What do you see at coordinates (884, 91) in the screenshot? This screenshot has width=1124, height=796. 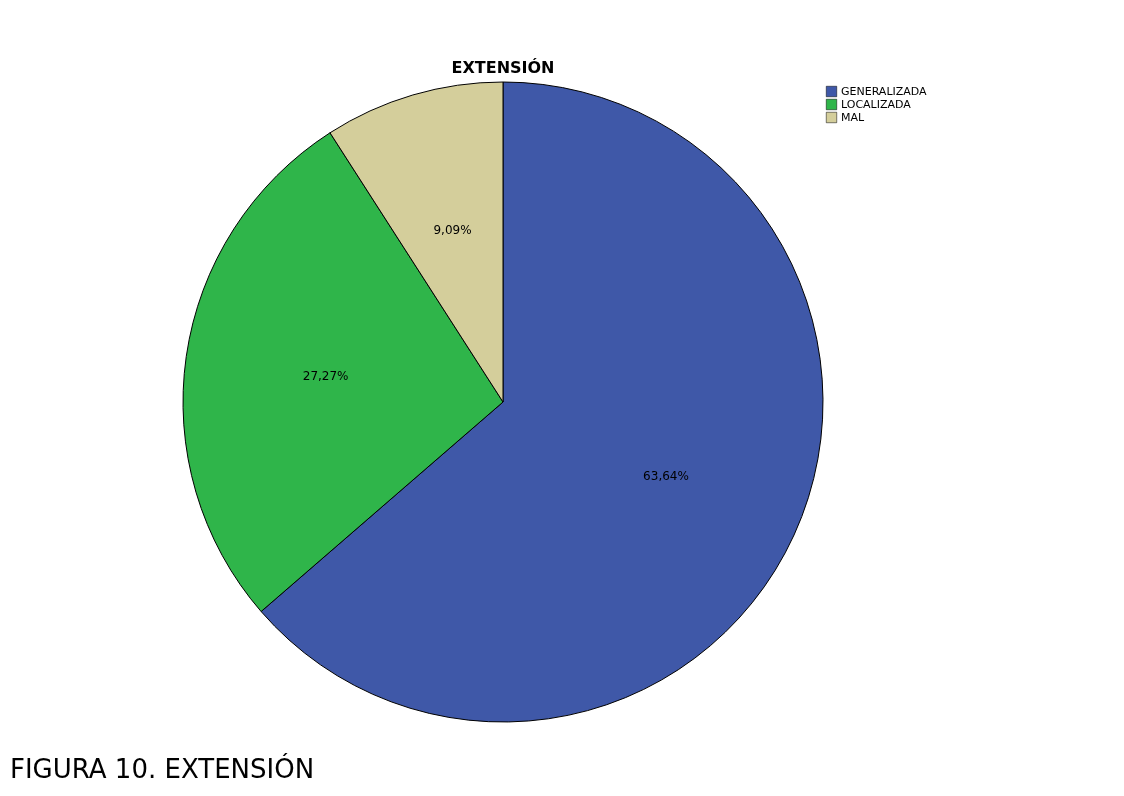 I see `legend-label: GENERALIZADA` at bounding box center [884, 91].